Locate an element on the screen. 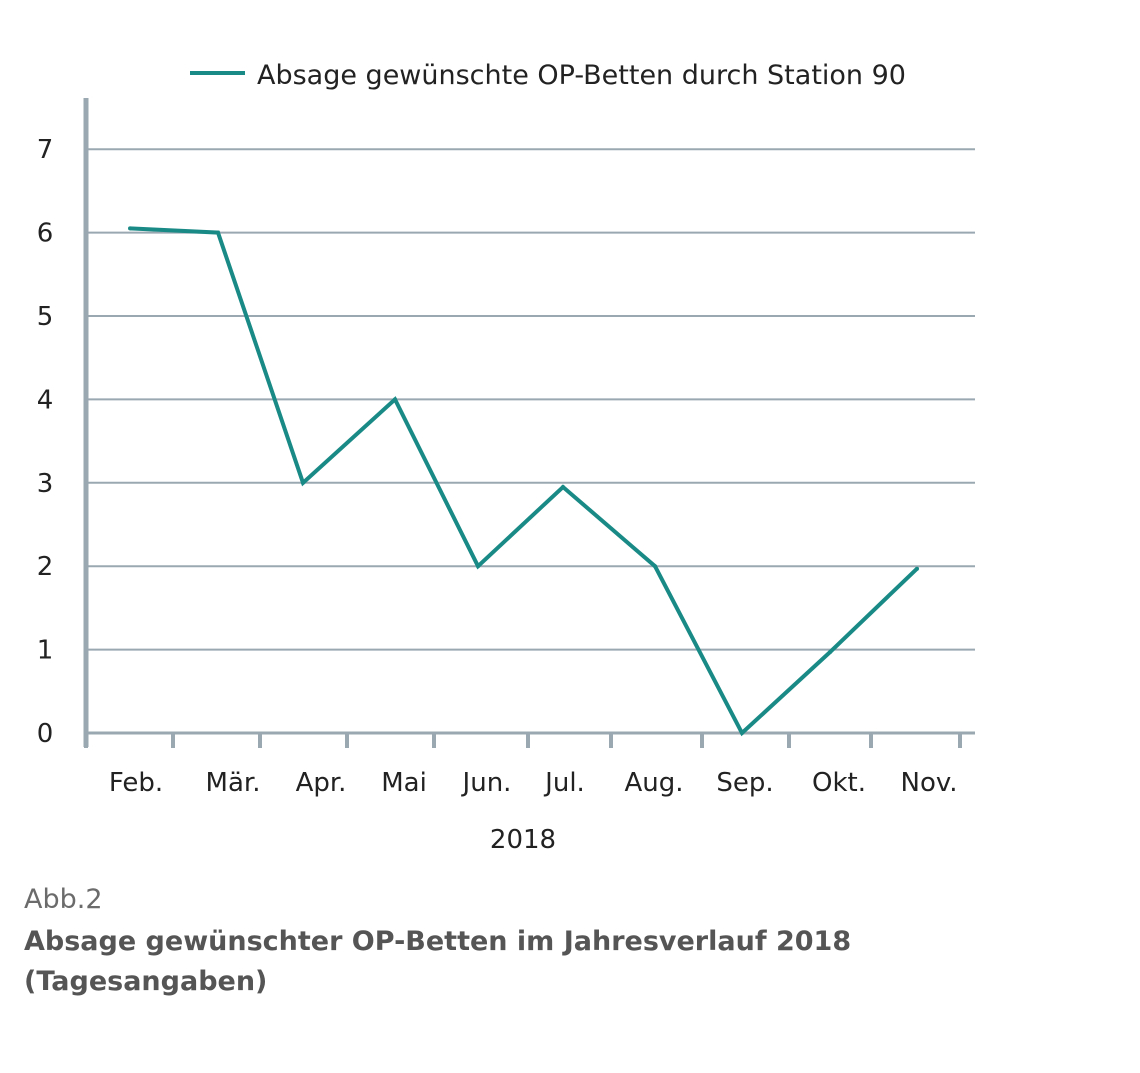 The image size is (1140, 1073). y-tick-label-6: 6 is located at coordinates (45, 234).